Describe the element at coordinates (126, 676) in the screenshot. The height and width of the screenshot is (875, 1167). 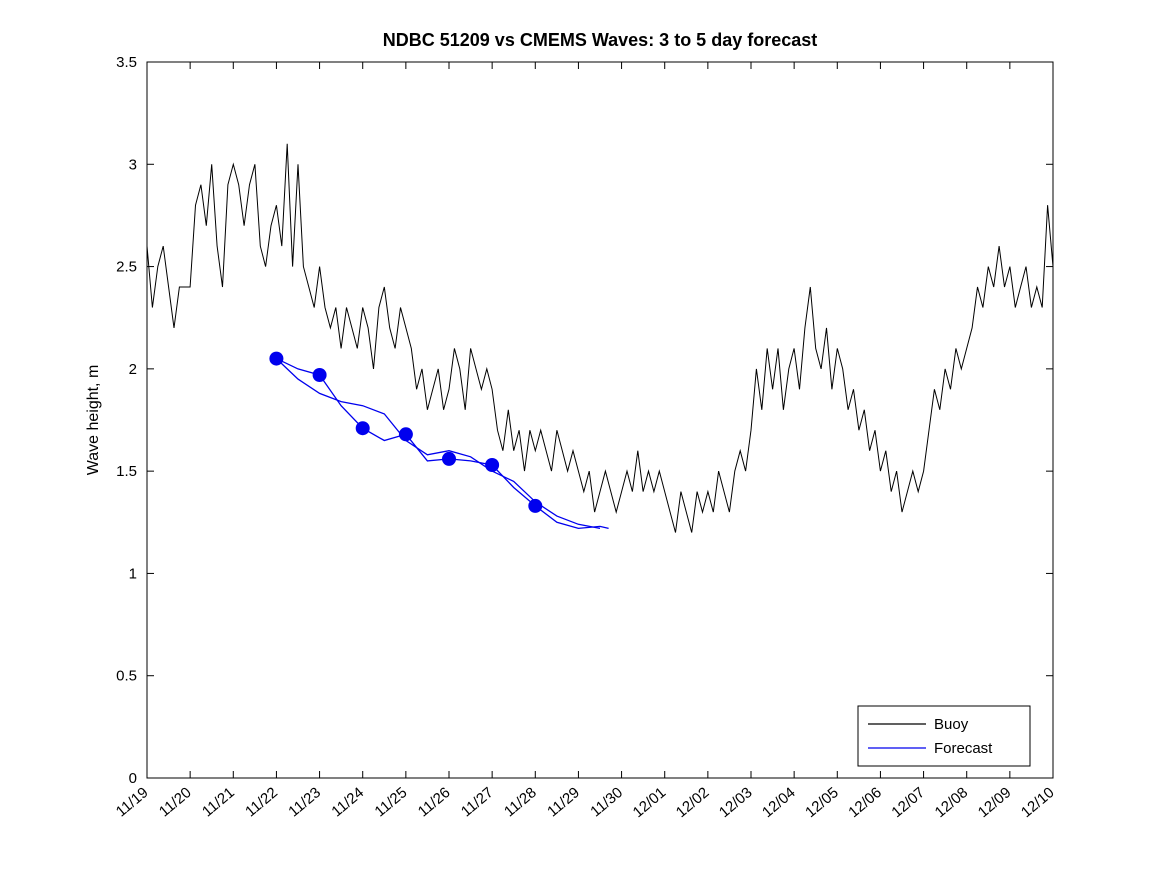
I see `y-tick-label: 0.5` at that location.